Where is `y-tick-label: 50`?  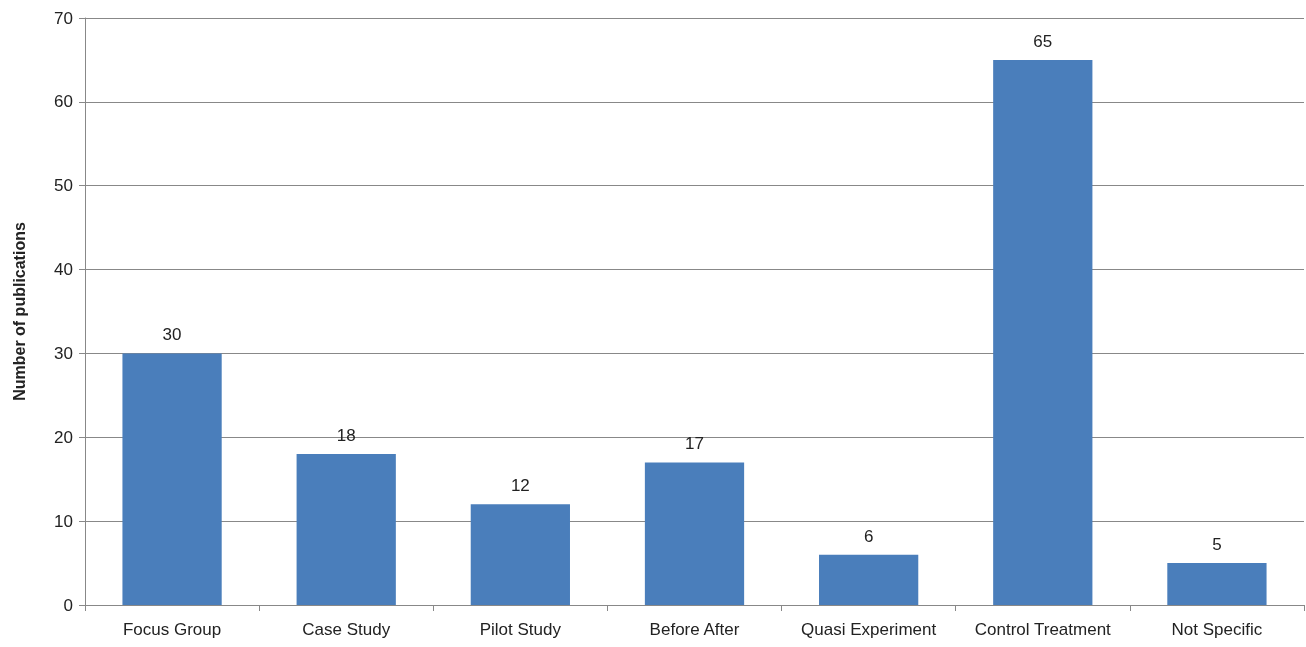 y-tick-label: 50 is located at coordinates (63, 186).